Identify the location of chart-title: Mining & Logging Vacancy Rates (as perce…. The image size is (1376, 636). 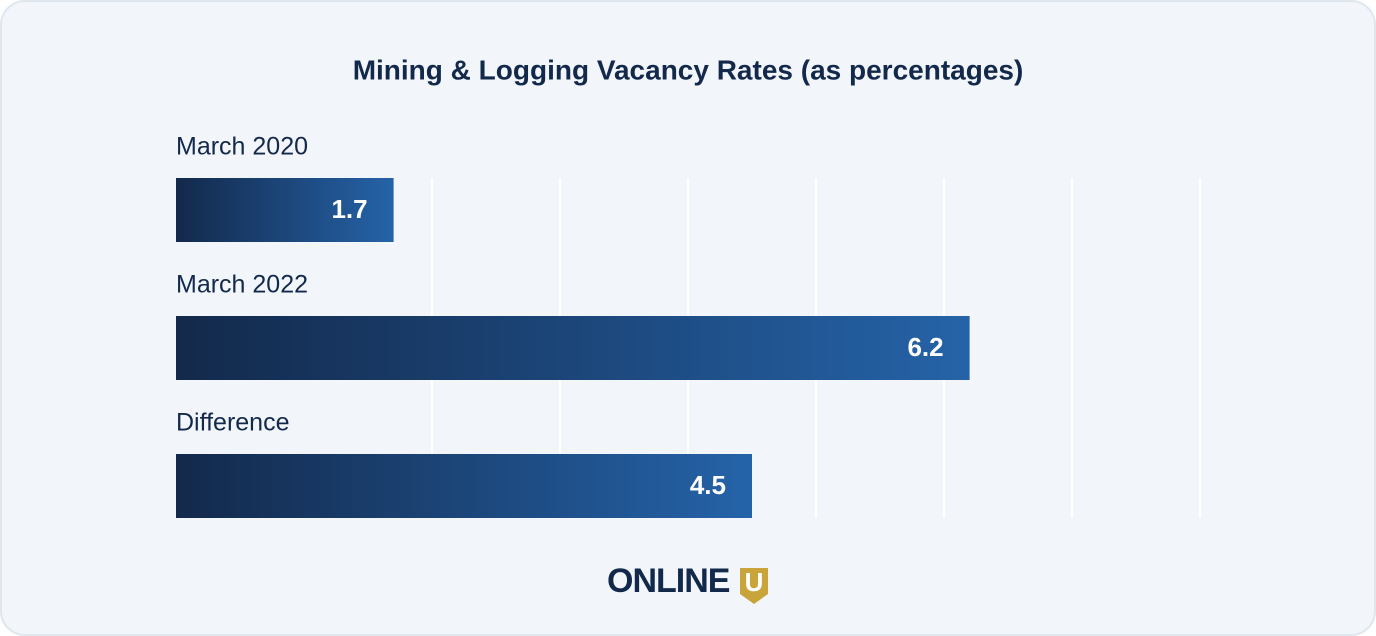
(688, 69).